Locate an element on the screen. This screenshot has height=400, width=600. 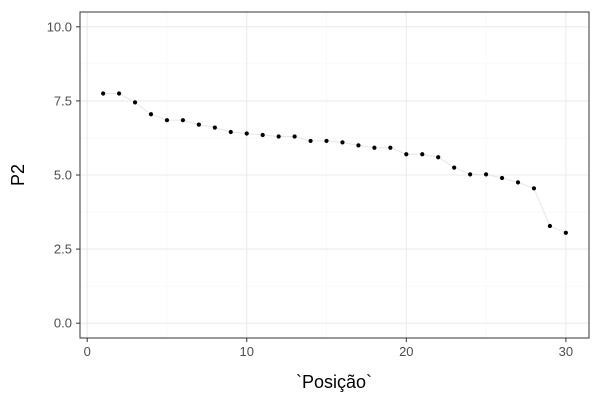
x-axis-title: `Posição` is located at coordinates (334, 382).